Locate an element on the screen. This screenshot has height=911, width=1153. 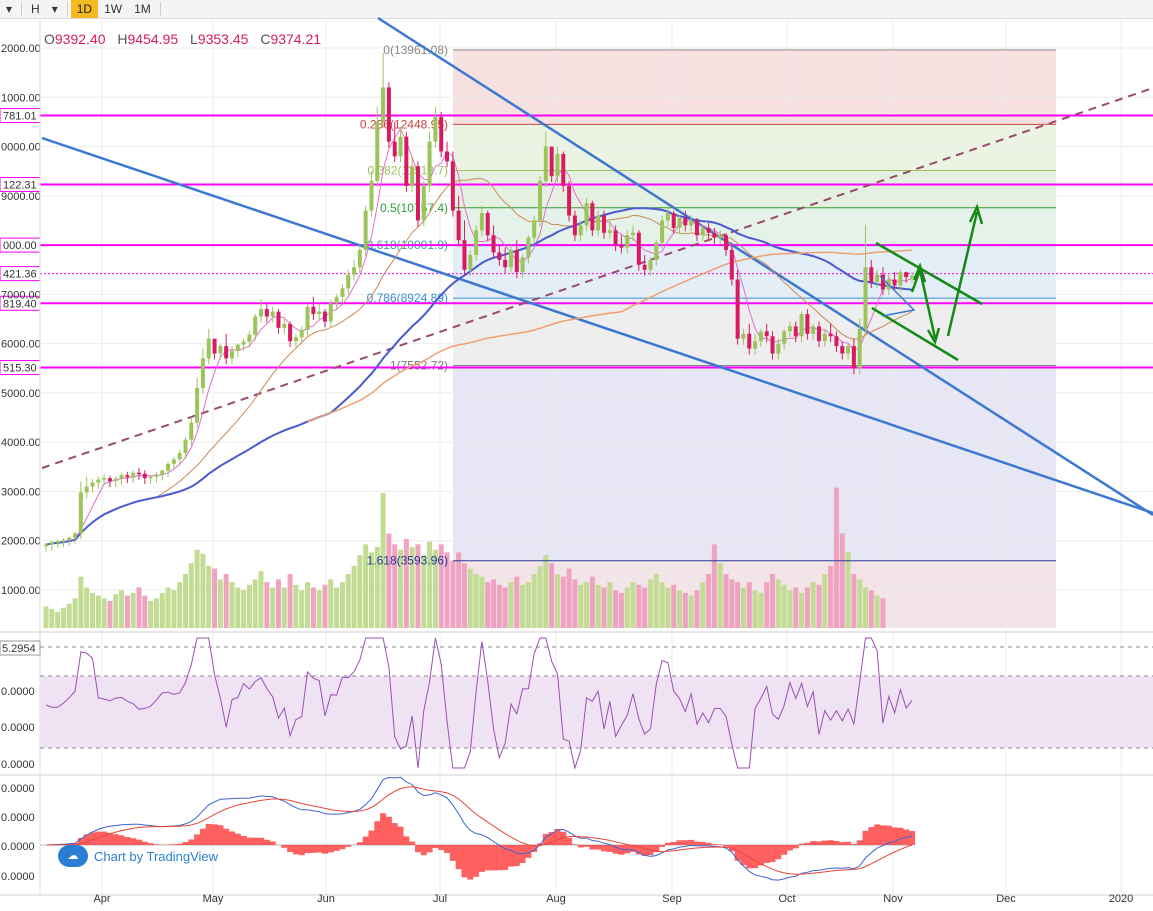
interval-1d-button: 1D is located at coordinates (84, 9).